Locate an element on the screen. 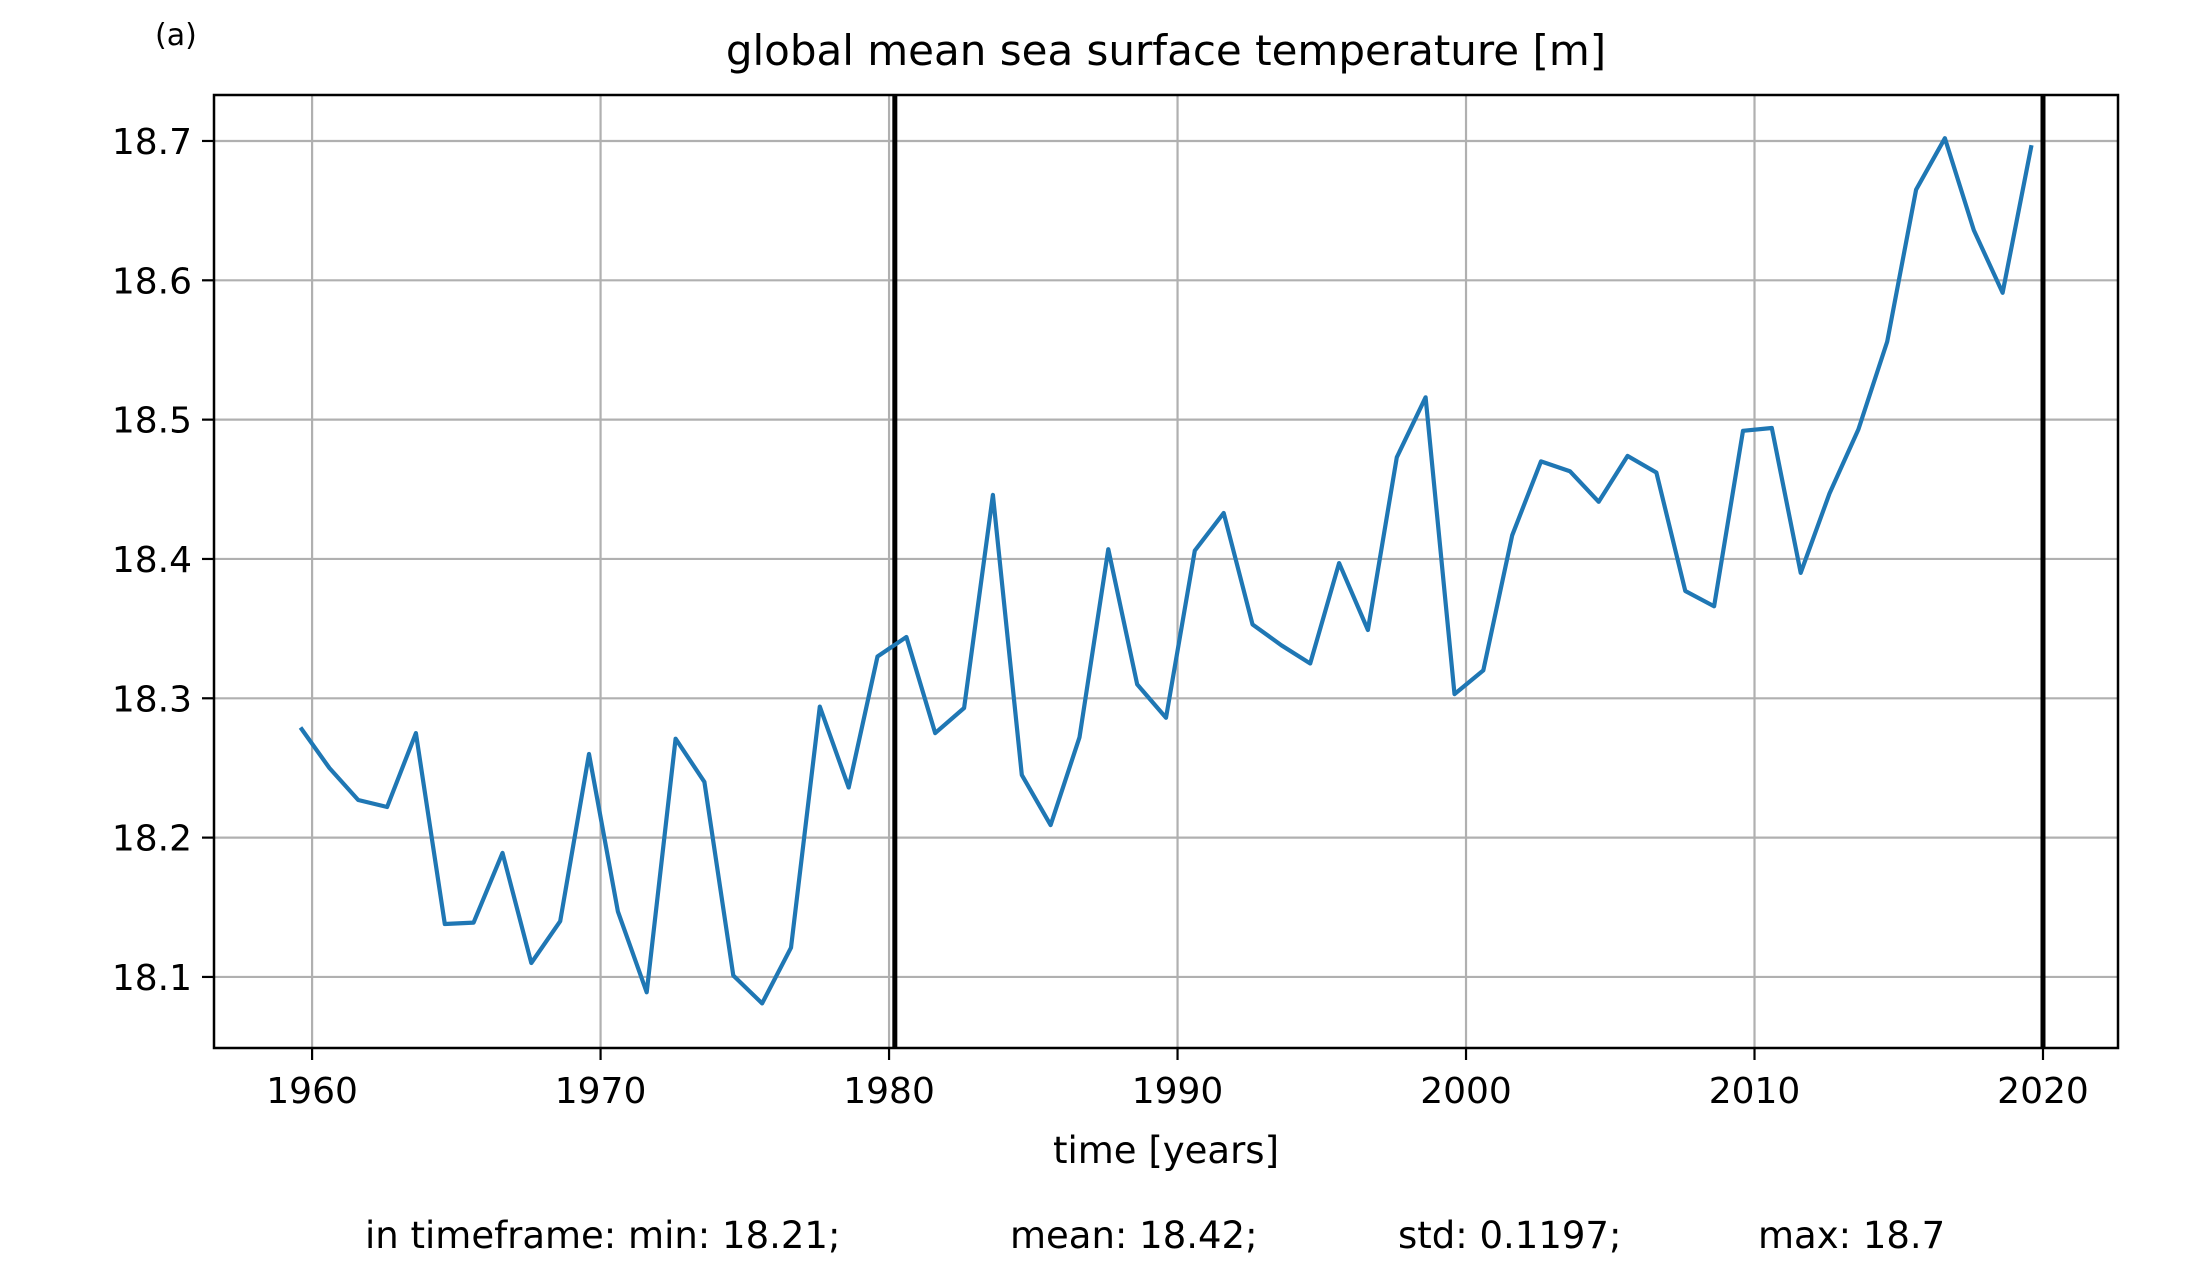 The height and width of the screenshot is (1267, 2196). y-tick-label: 18.2 is located at coordinates (152, 839).